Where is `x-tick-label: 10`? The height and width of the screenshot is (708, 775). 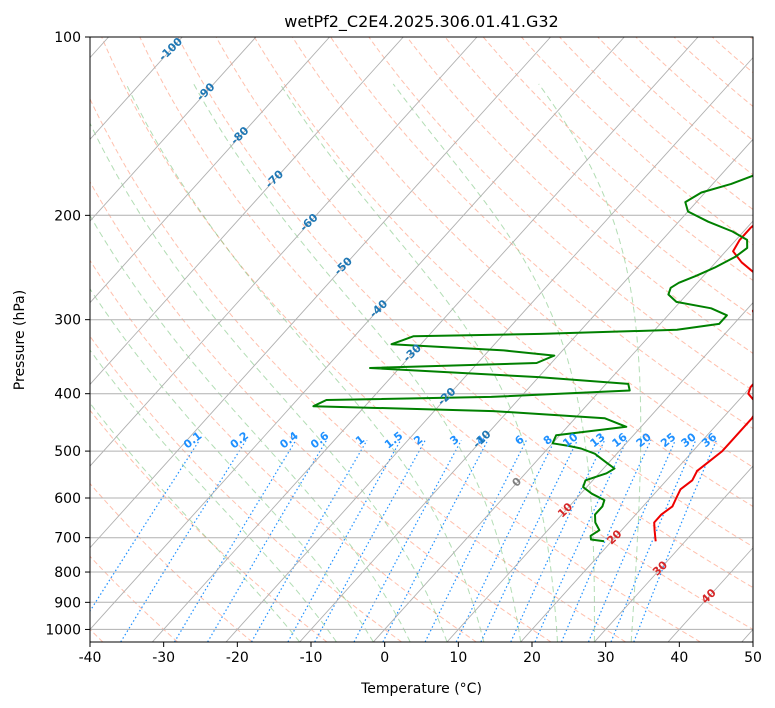
x-tick-label: 10 is located at coordinates (458, 658).